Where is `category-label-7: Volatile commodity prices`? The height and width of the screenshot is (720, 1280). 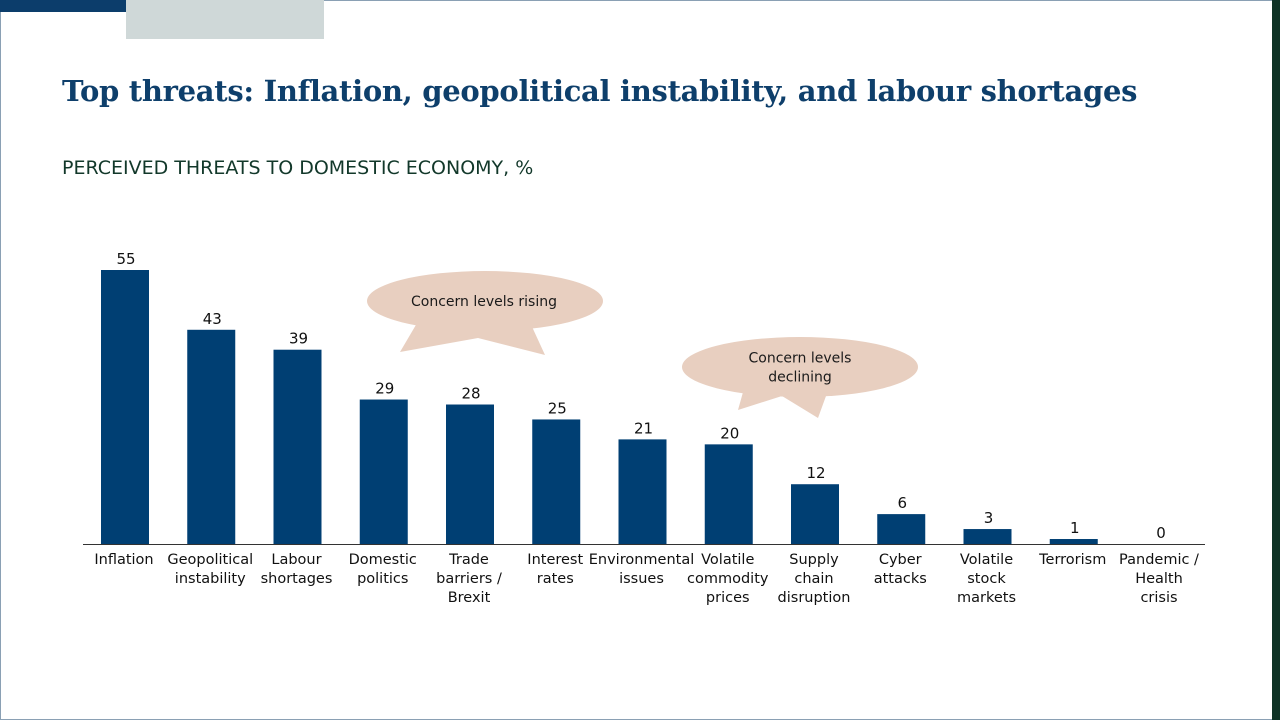 category-label-7: Volatile commodity prices is located at coordinates (728, 579).